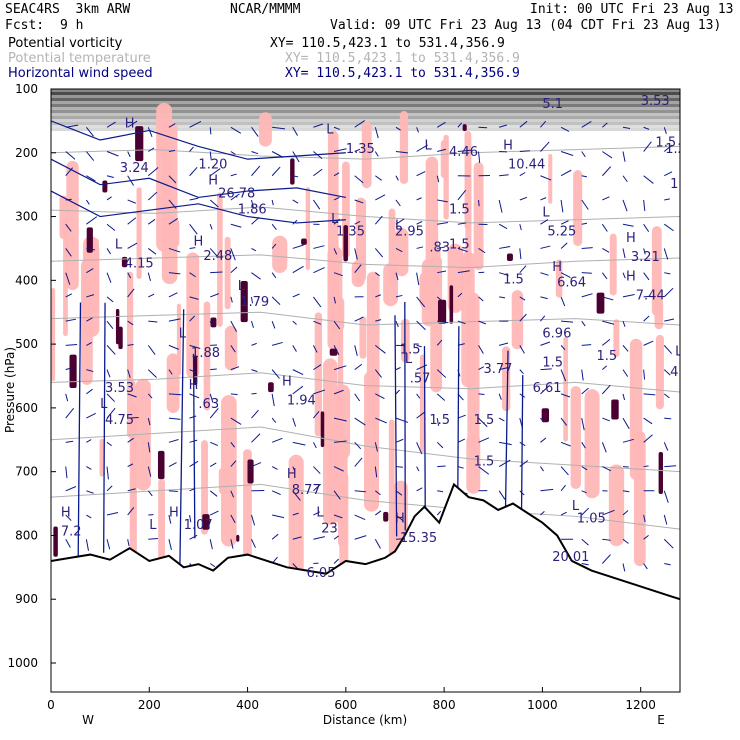 This screenshot has width=740, height=740. I want to click on contour-label: H, so click(130, 123).